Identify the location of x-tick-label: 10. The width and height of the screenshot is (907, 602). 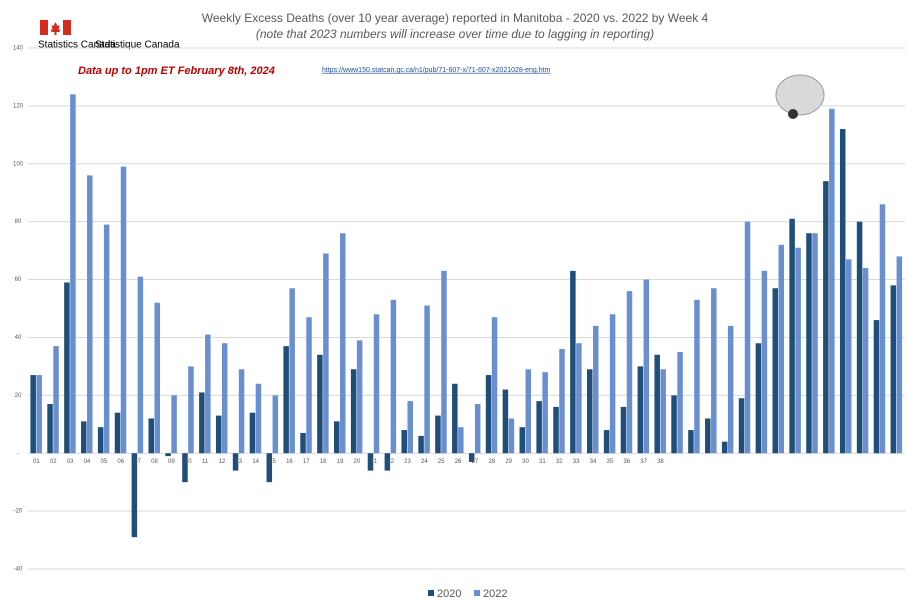
(188, 462).